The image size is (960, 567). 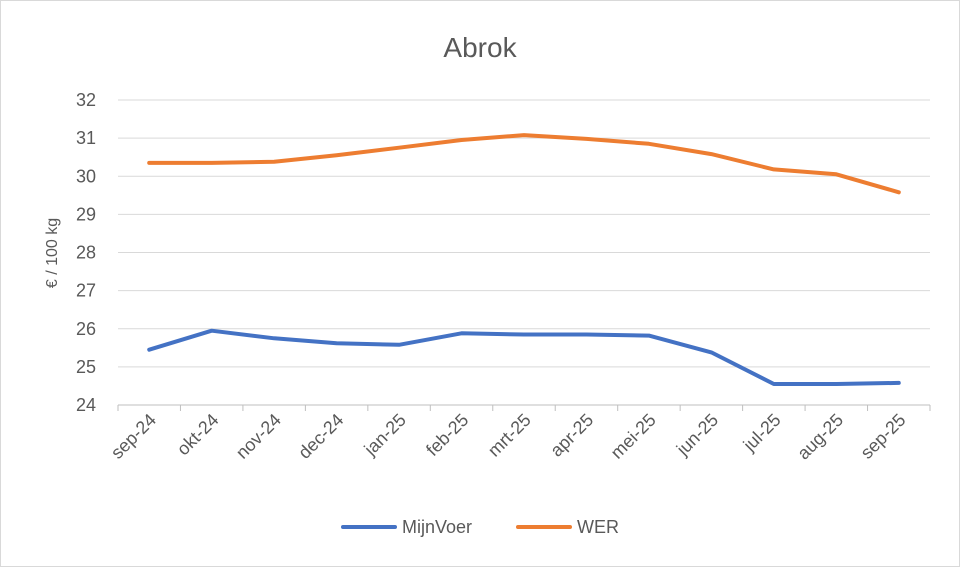 I want to click on y-tick-label-28: 28, so click(x=86, y=253).